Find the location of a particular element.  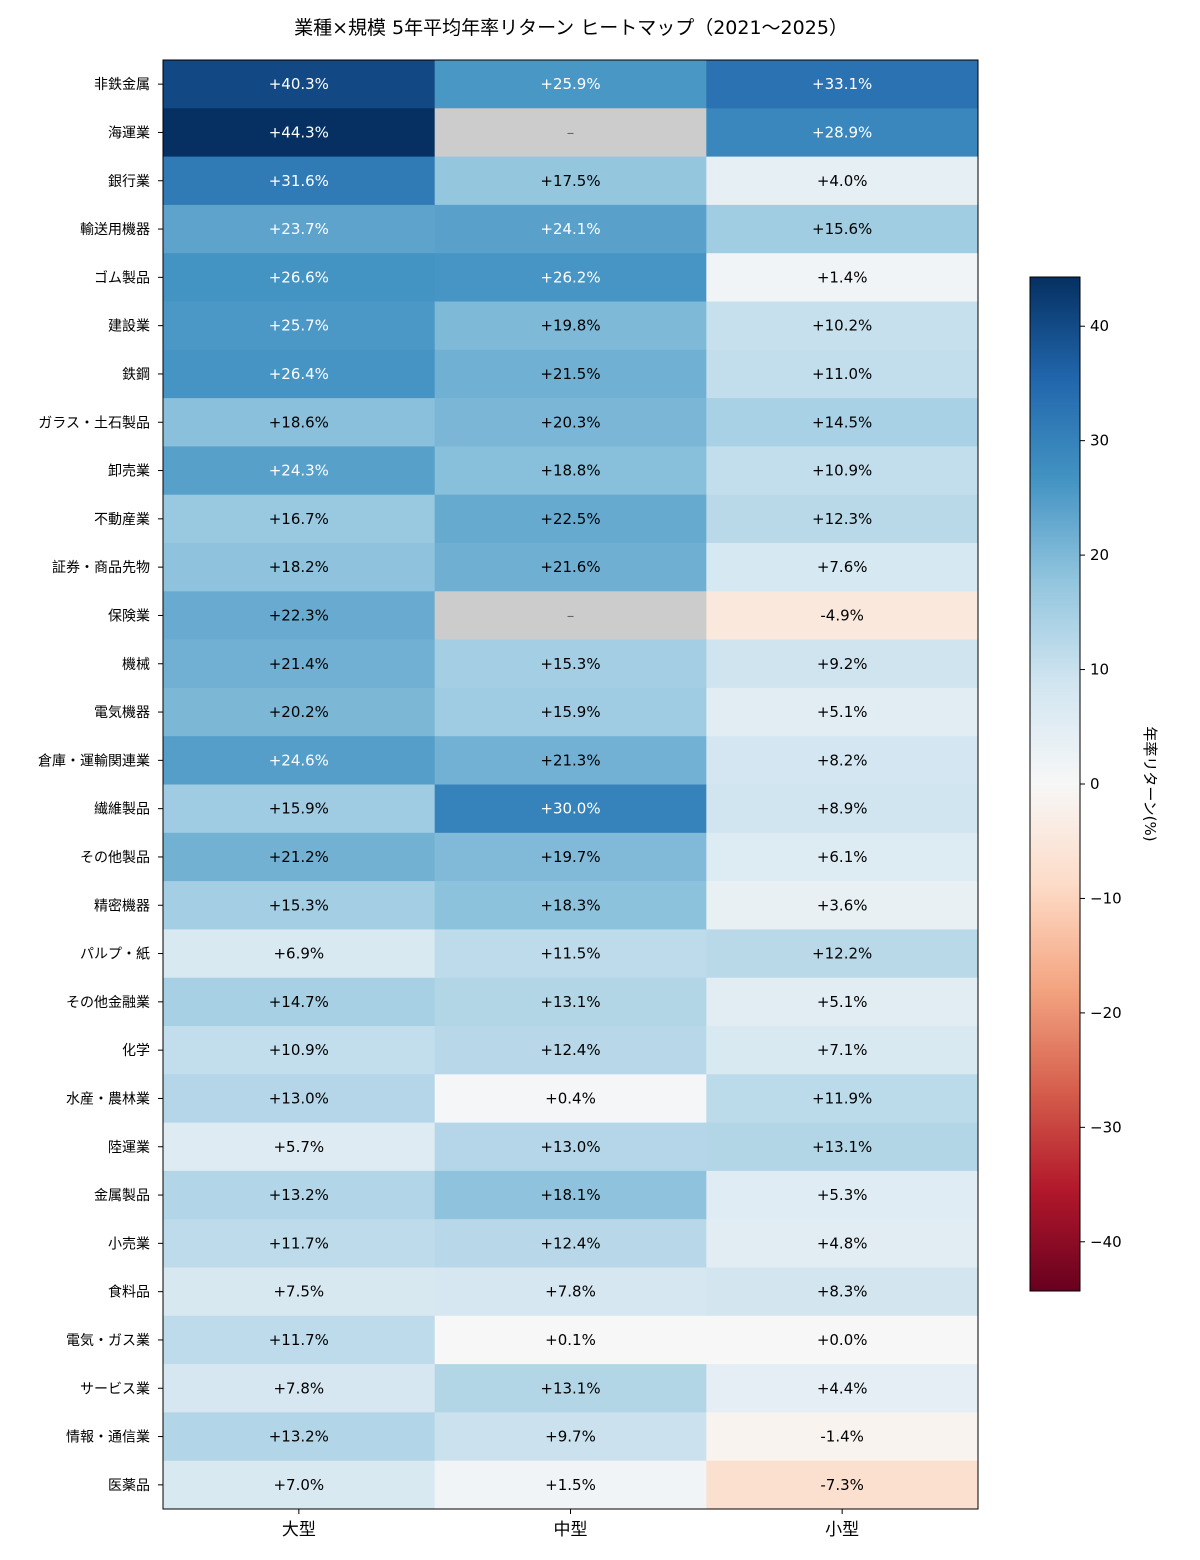

cell-value-label: +24.3% is located at coordinates (299, 471).